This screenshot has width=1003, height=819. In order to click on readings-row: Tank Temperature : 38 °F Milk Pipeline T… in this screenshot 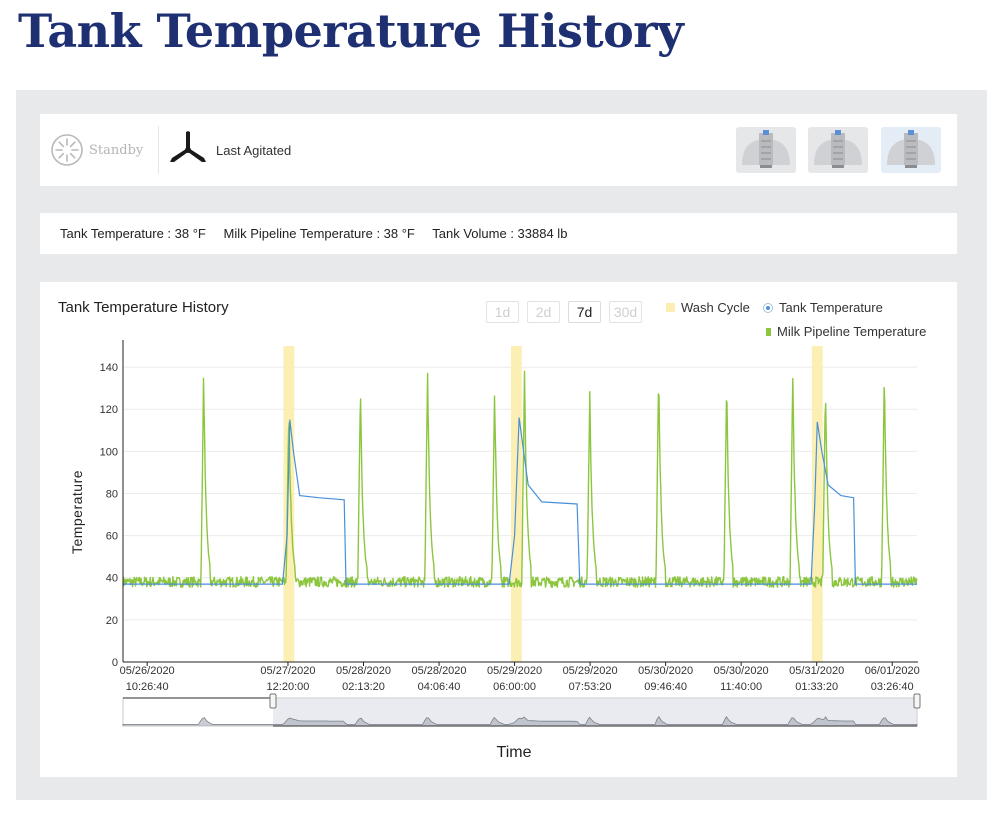, I will do `click(320, 233)`.